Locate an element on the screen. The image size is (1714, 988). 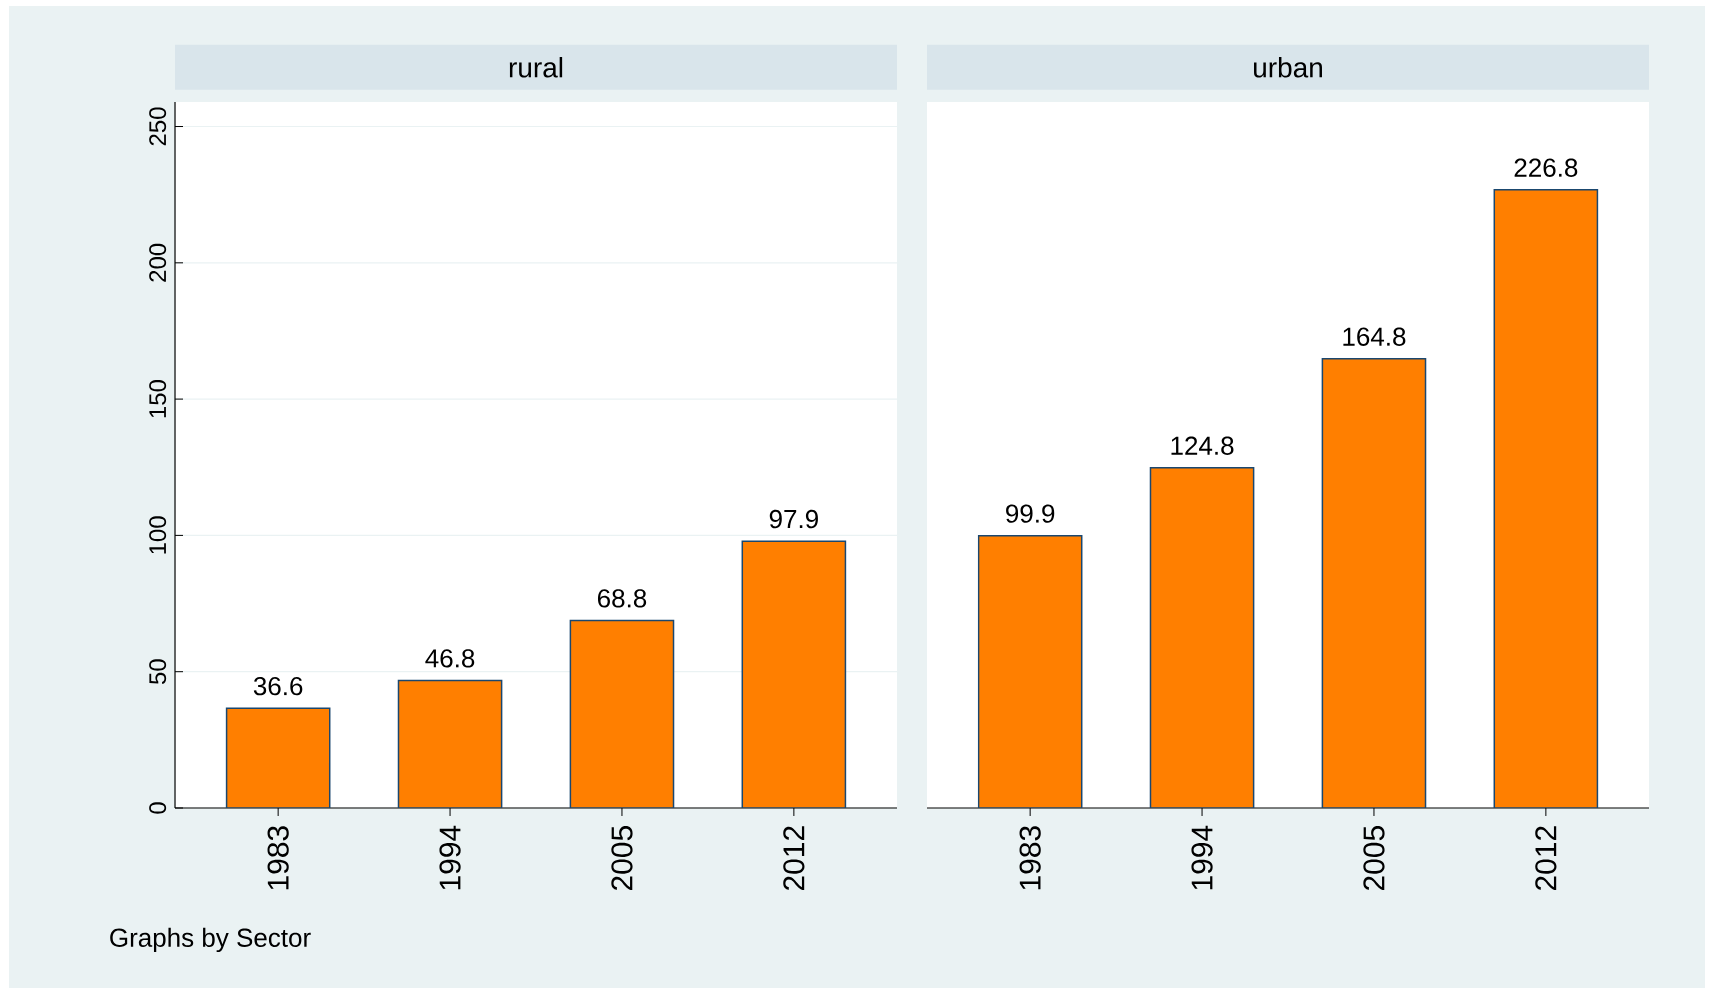
data-label: 226.8 is located at coordinates (1546, 167).